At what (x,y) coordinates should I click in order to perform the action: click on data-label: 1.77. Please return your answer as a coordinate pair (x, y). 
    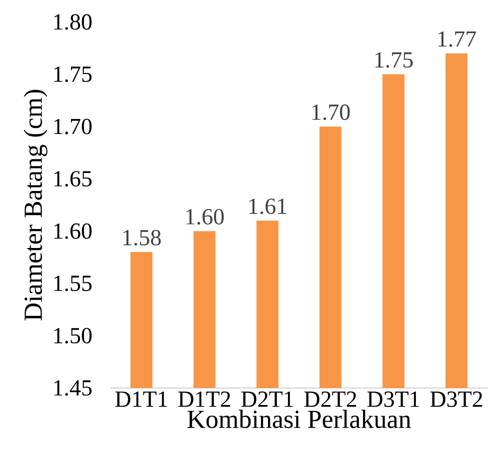
    Looking at the image, I should click on (457, 39).